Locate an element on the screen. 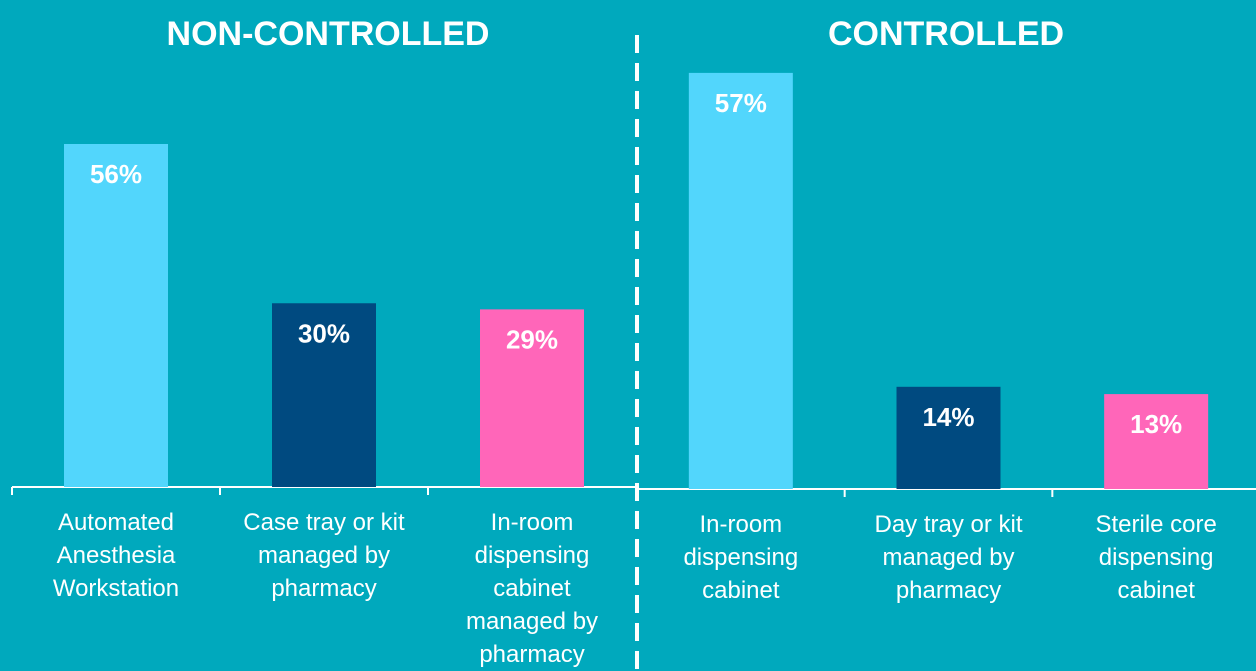  value-label: 56% is located at coordinates (116, 174).